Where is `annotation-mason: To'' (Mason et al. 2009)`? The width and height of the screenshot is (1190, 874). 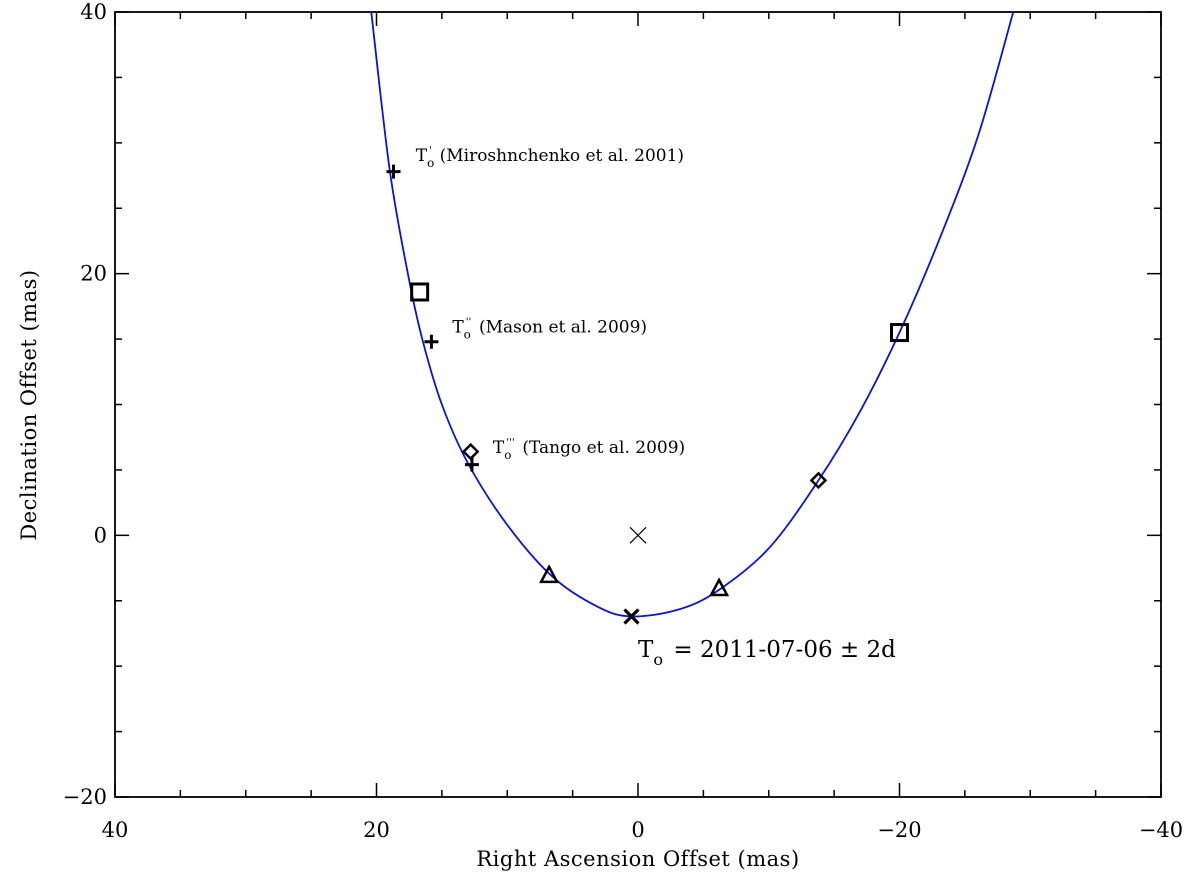 annotation-mason: To'' (Mason et al. 2009) is located at coordinates (549, 329).